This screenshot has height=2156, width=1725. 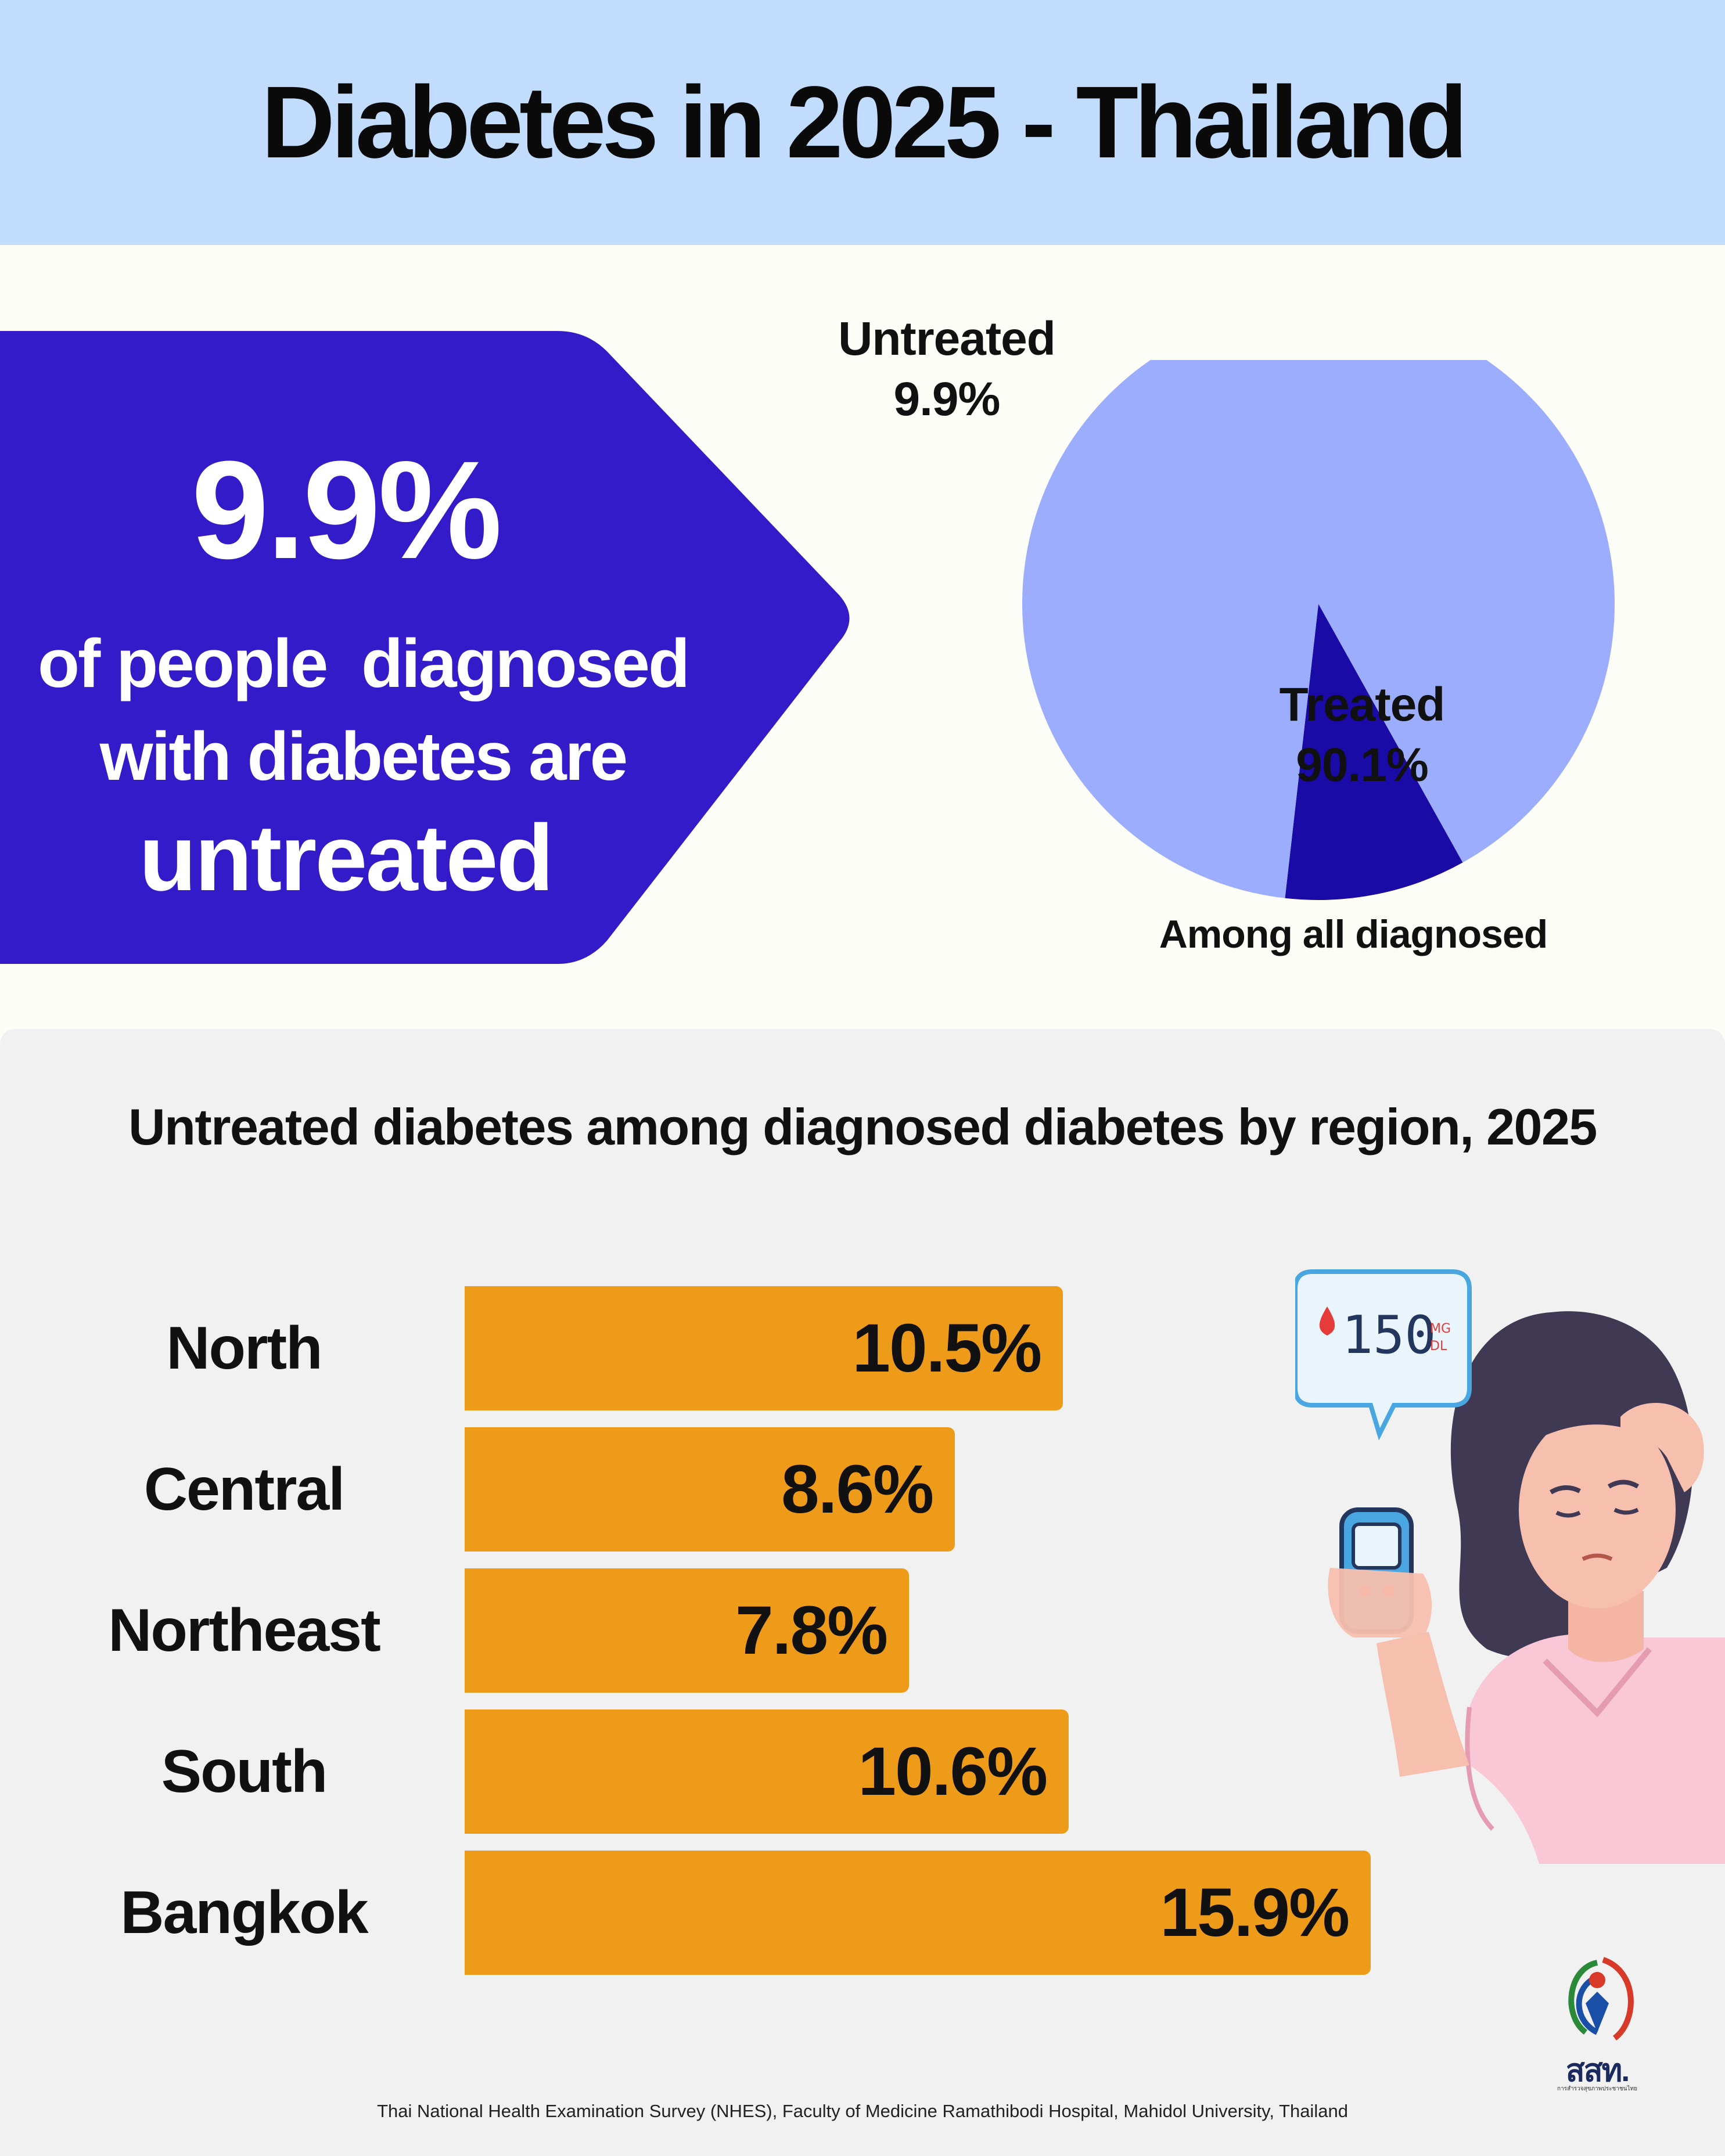 What do you see at coordinates (346, 510) in the screenshot?
I see `callout-big-value: 9.9%` at bounding box center [346, 510].